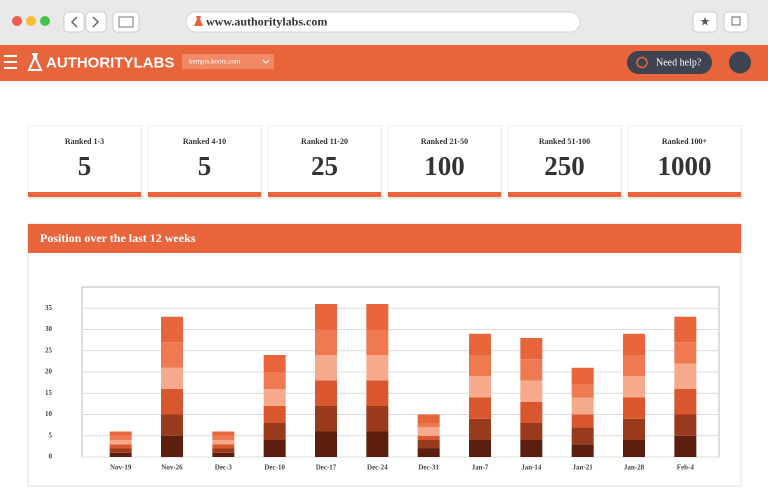 The height and width of the screenshot is (504, 768). I want to click on tabs-icon, so click(736, 21).